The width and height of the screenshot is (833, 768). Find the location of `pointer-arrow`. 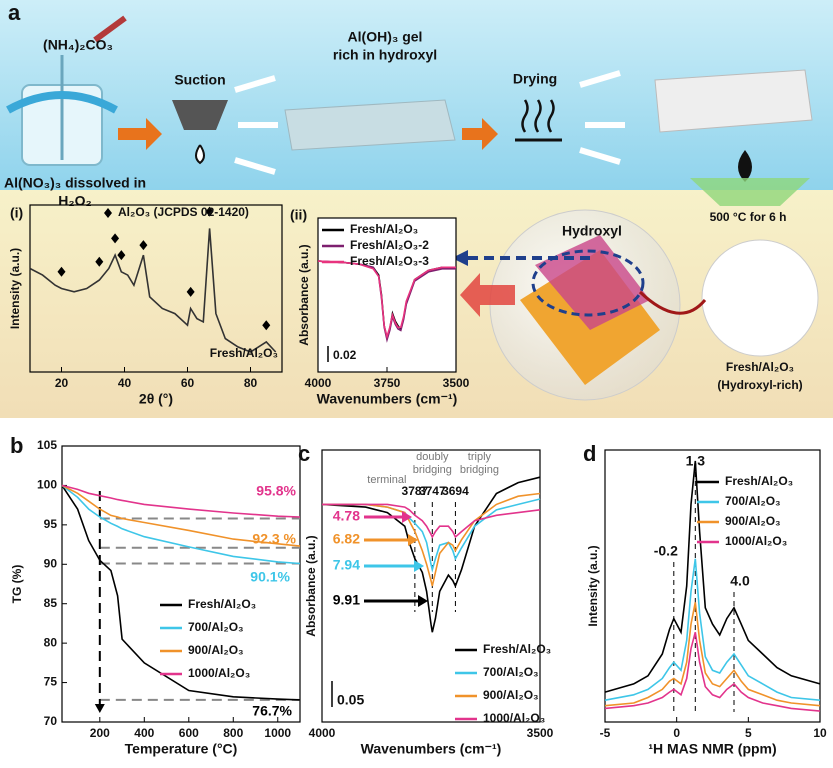

pointer-arrow is located at coordinates (672, 302).